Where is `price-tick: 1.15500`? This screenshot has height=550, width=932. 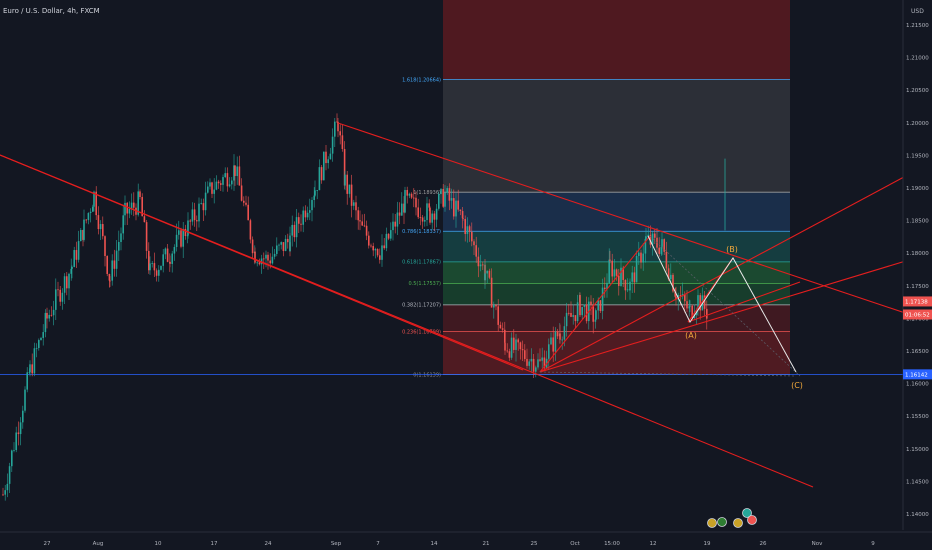
price-tick: 1.15500 is located at coordinates (917, 417).